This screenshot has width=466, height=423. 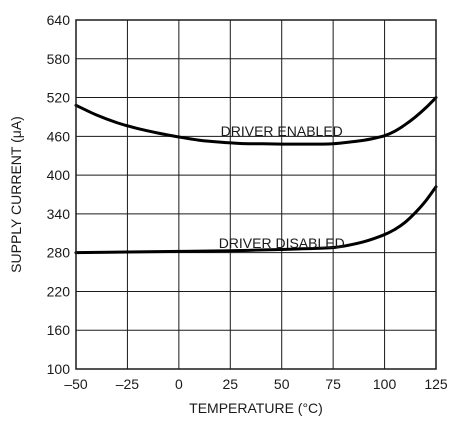 What do you see at coordinates (59, 369) in the screenshot?
I see `y-tick-label: 100` at bounding box center [59, 369].